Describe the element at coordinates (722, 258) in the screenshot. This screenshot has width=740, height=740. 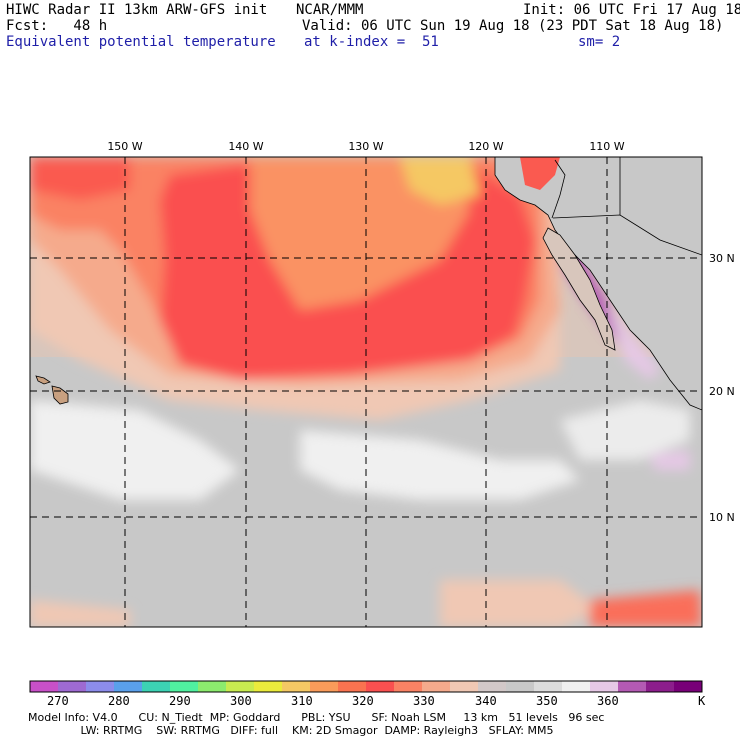
I see `lat-label-30n: 30 N` at that location.